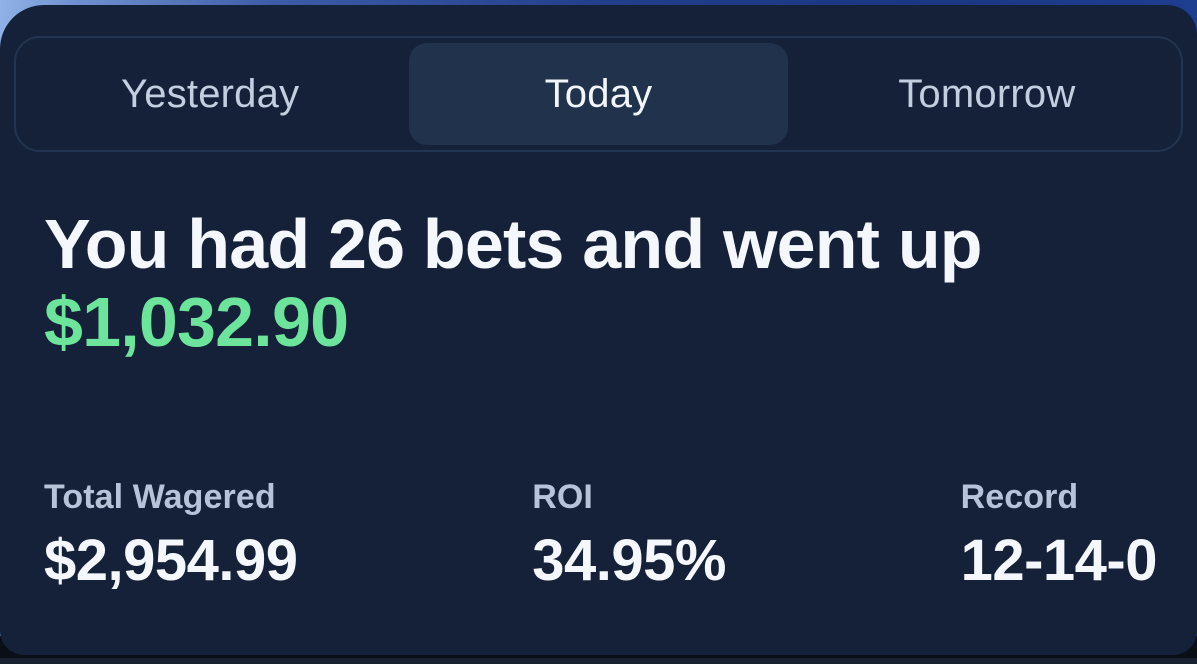 This screenshot has height=664, width=1197. I want to click on stat-roi-value: 34.95%, so click(629, 560).